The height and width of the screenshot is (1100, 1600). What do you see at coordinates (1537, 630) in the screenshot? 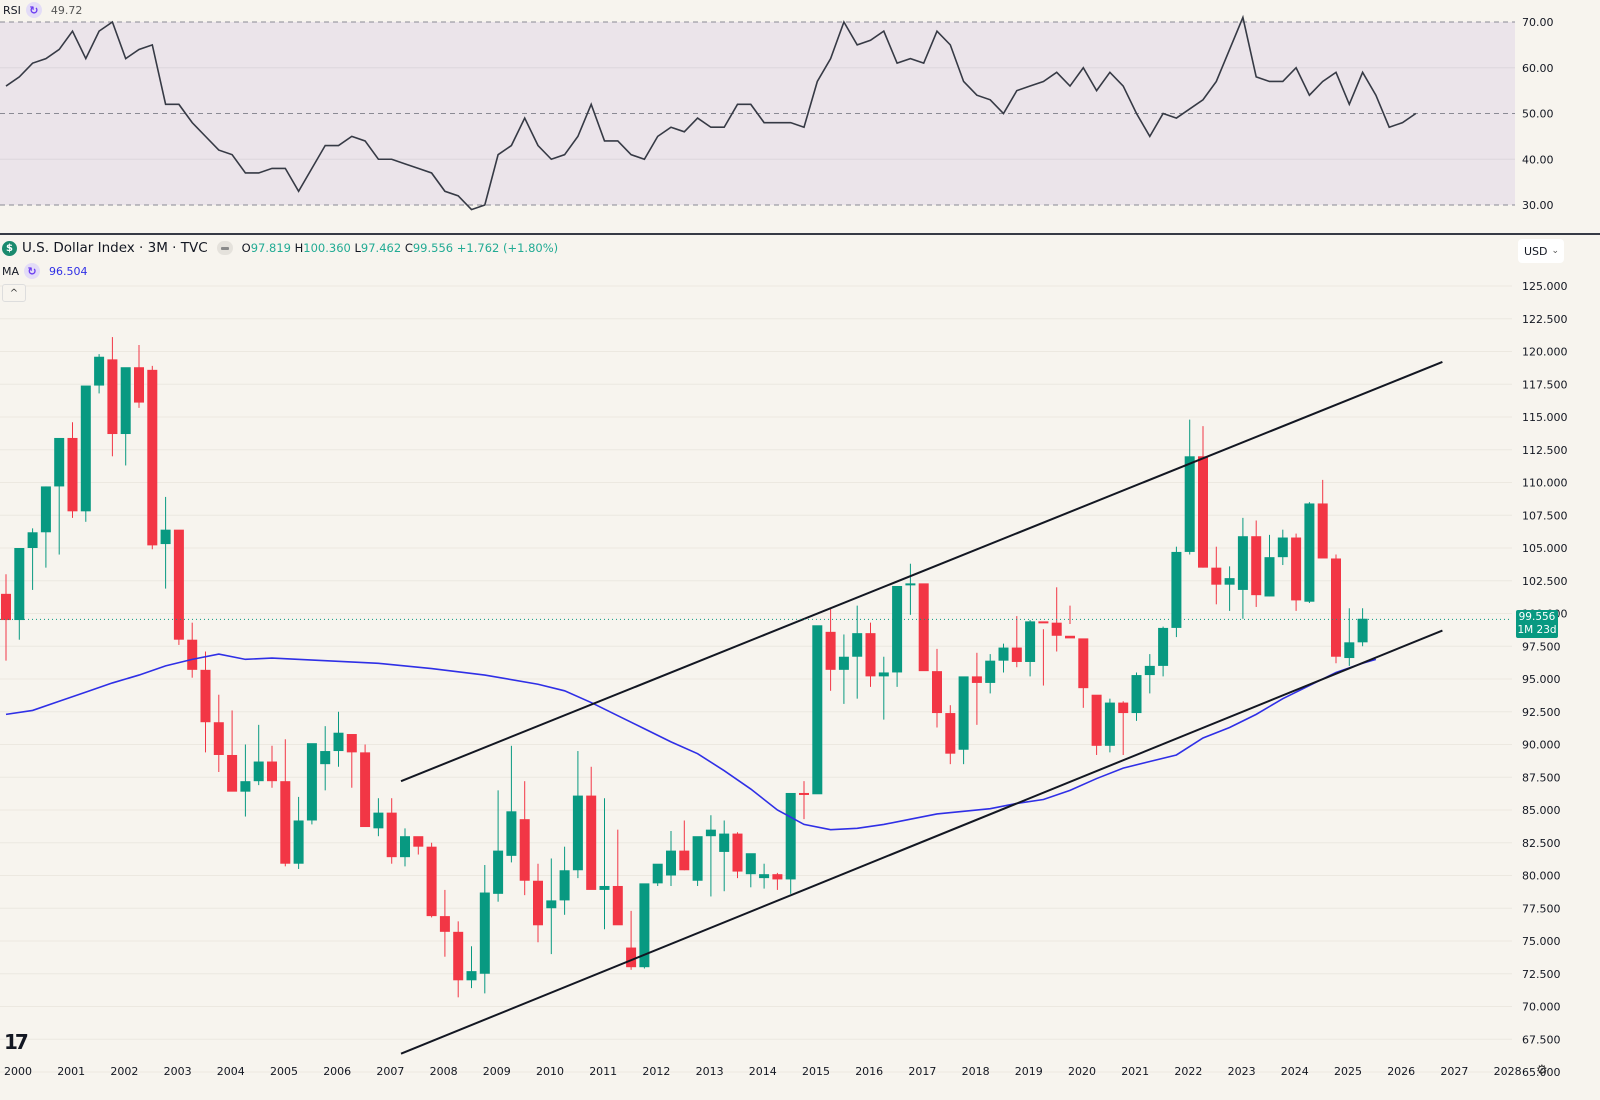
I see `bar-countdown: 1M 23d` at bounding box center [1537, 630].